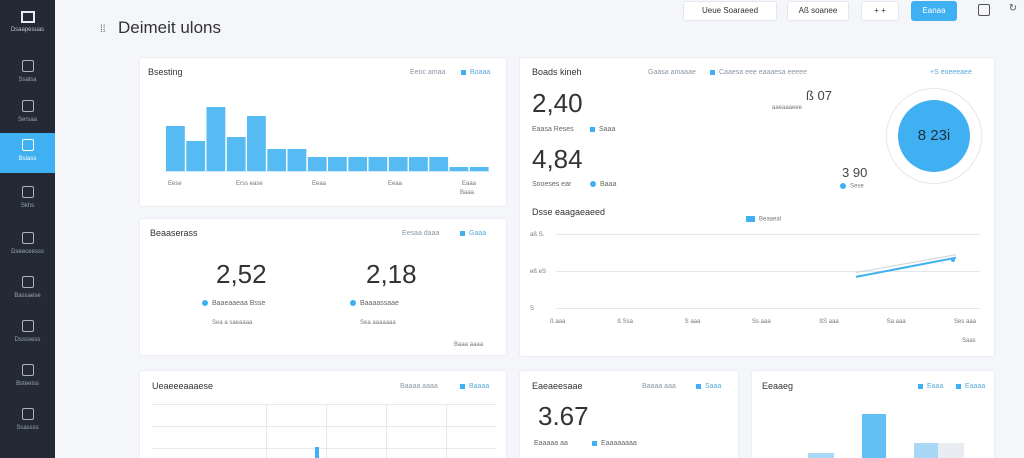 This screenshot has width=1024, height=458. I want to click on metric-value: 3.67, so click(563, 416).